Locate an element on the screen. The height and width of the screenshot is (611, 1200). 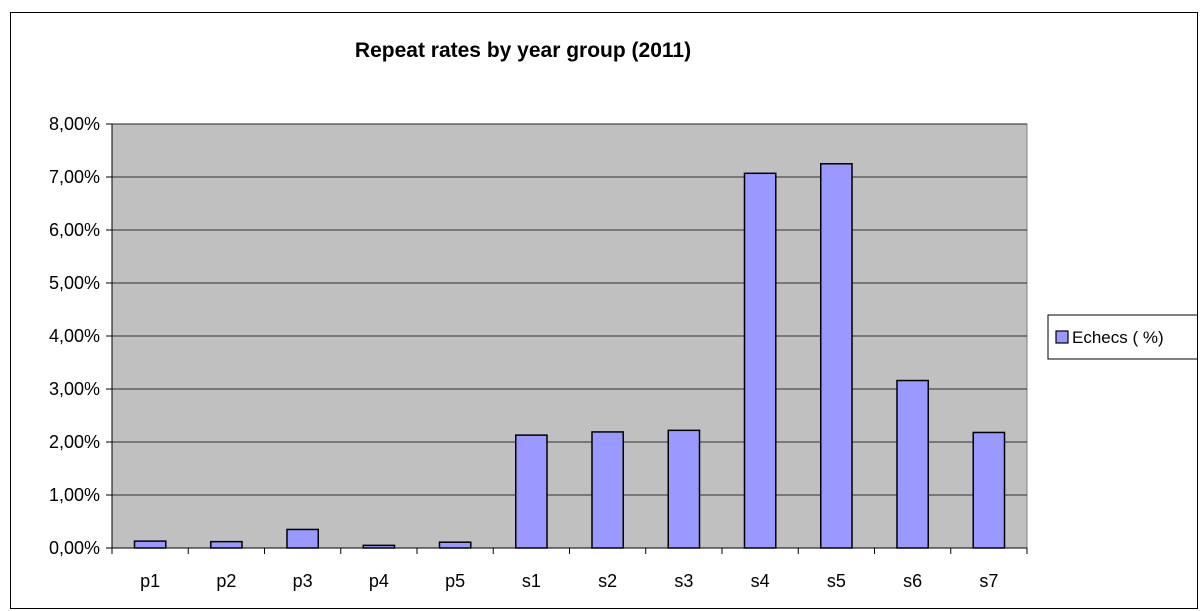
y-tick-label: 0,00% is located at coordinates (74, 548).